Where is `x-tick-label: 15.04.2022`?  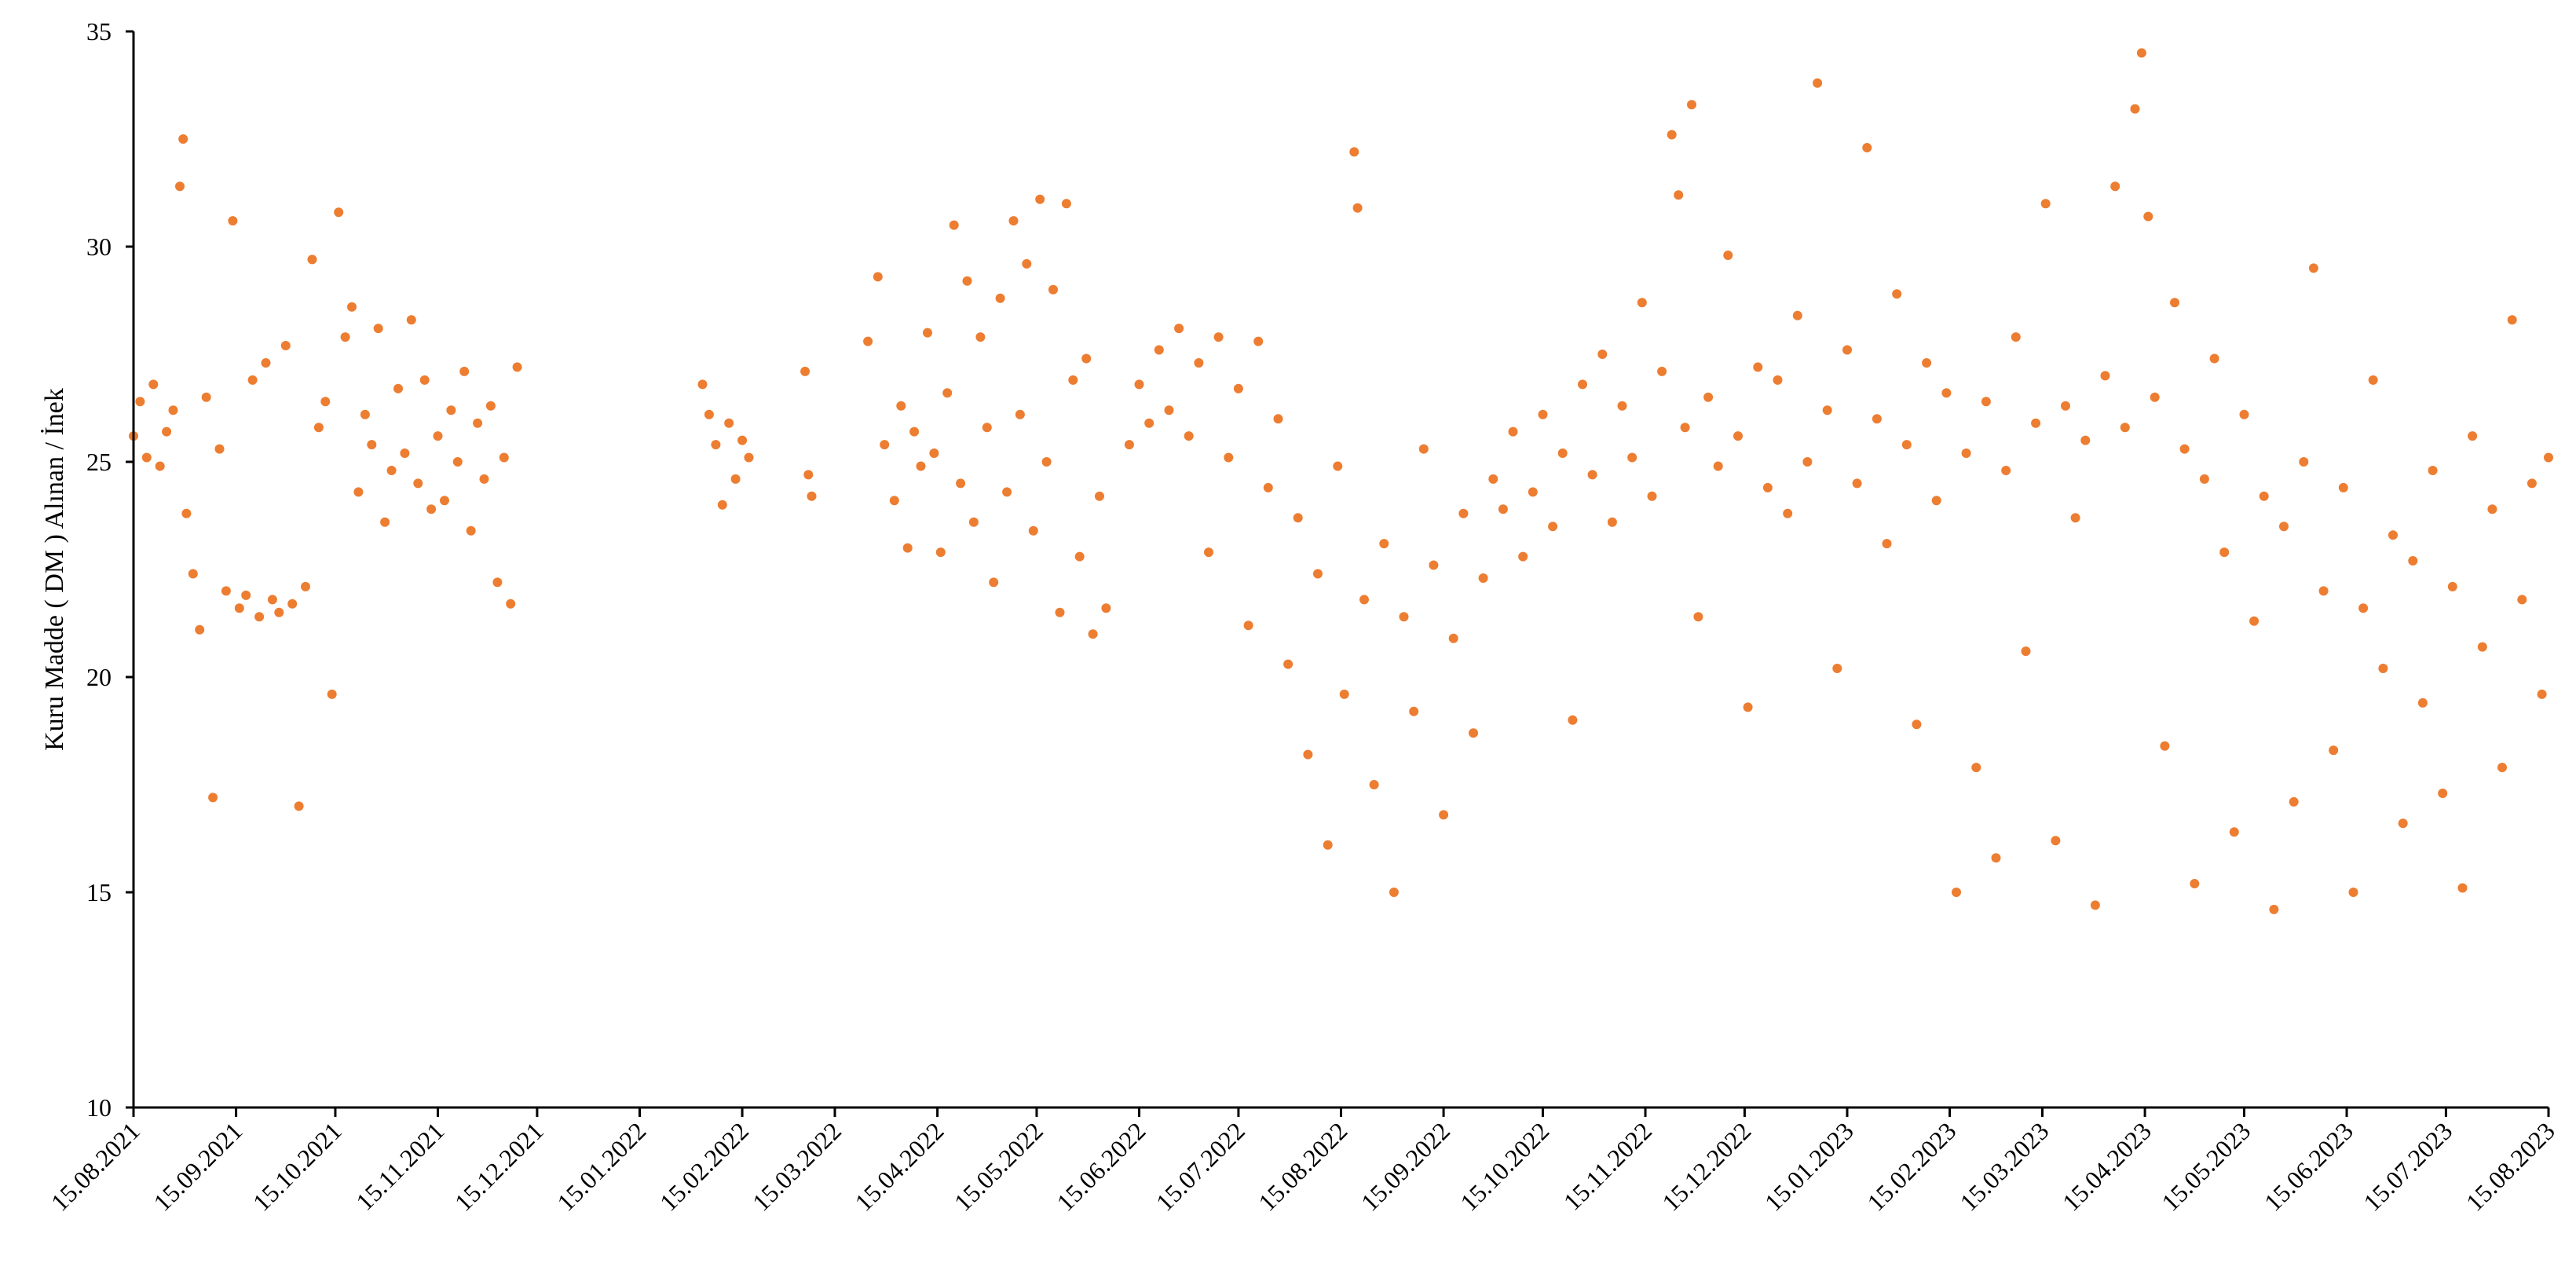
x-tick-label: 15.04.2022 is located at coordinates (899, 1166).